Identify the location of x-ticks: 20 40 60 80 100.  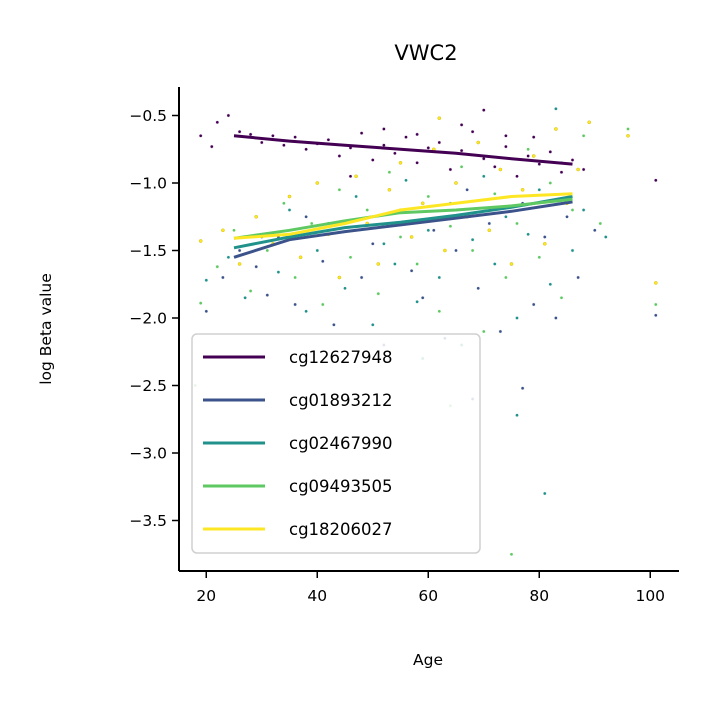
(430, 588).